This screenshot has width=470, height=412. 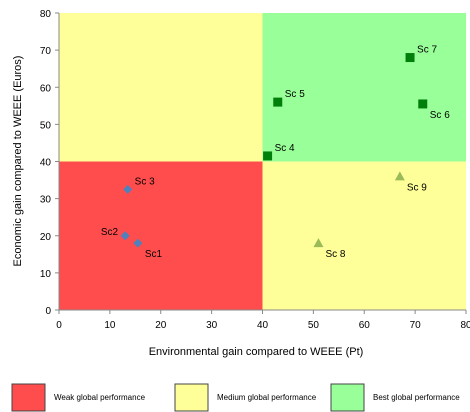 What do you see at coordinates (465, 325) in the screenshot?
I see `x-tick-label: 80` at bounding box center [465, 325].